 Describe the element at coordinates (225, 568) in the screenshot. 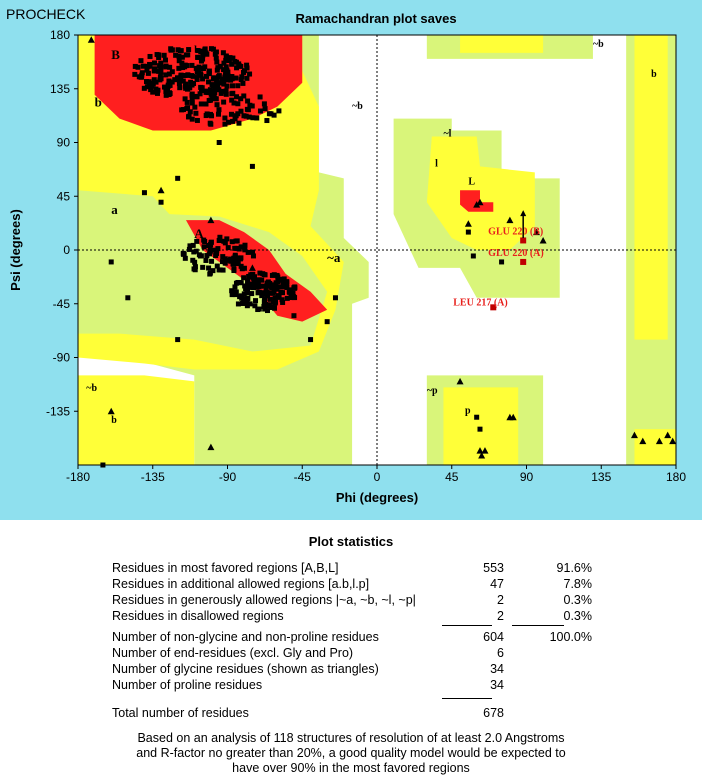

I see `stats-row-label: Residues in most favored regions [A,B,L]` at that location.